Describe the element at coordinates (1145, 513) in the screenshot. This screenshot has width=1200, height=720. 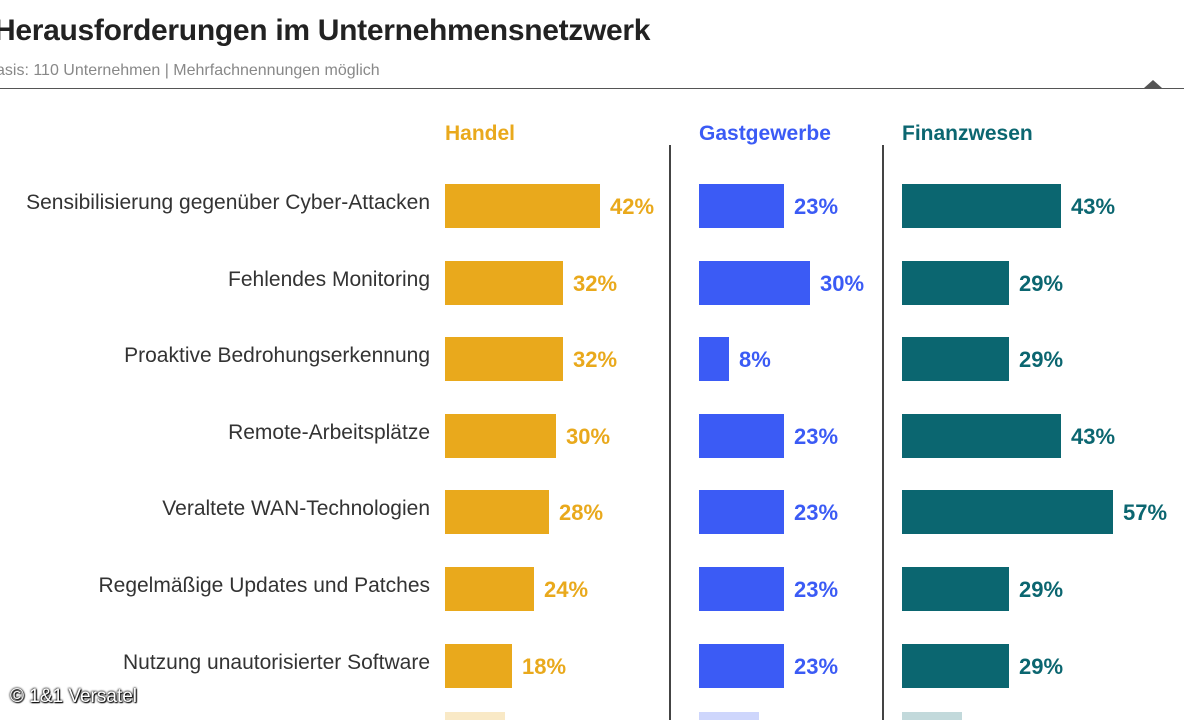
I see `value-label-finanzwesen: 57%` at that location.